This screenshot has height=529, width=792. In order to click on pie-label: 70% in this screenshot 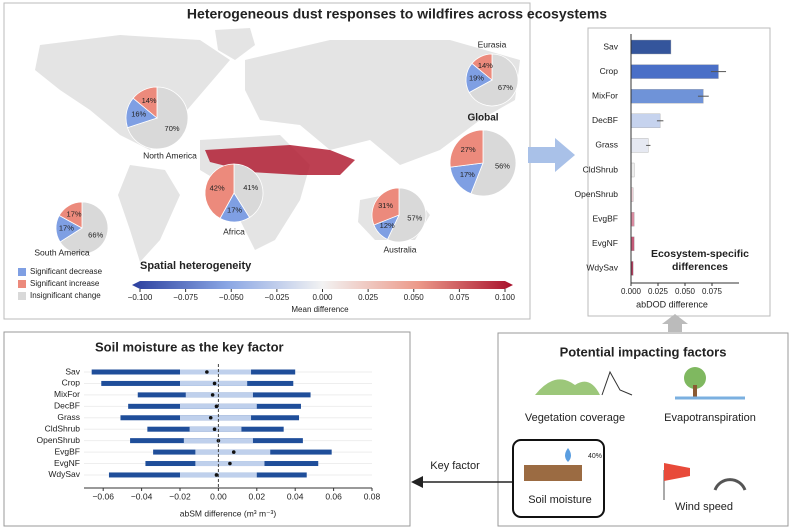, I will do `click(172, 128)`.